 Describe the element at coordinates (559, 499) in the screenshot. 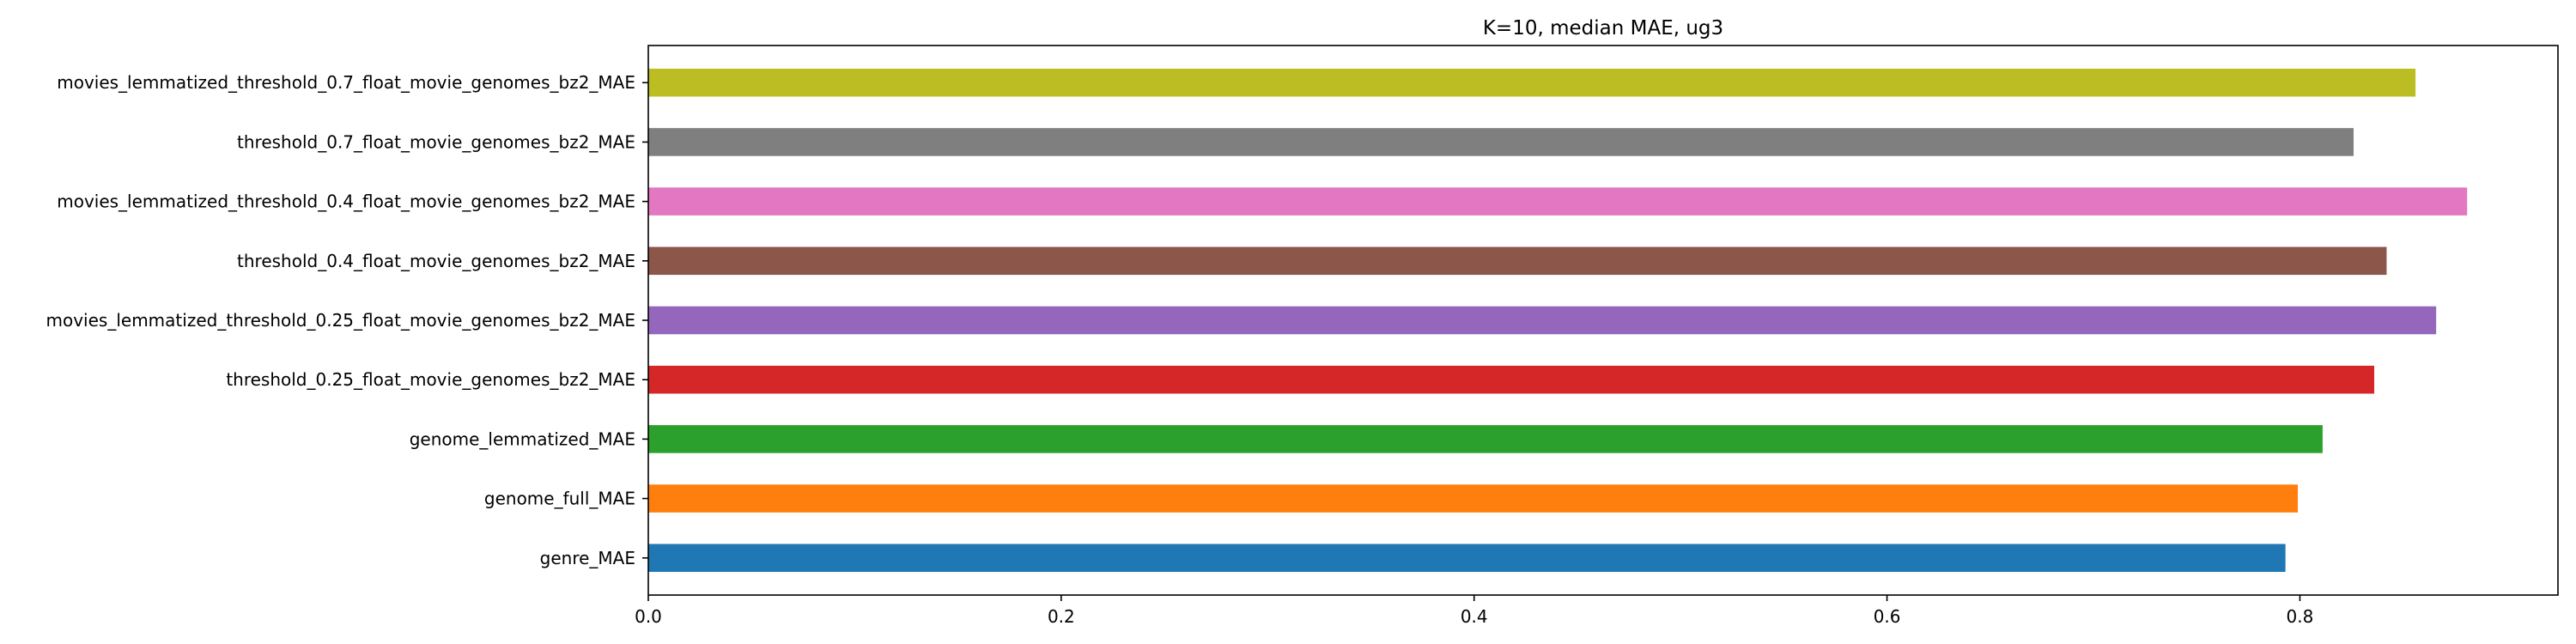

I see `y-tick-label: genome_full_MAE` at that location.